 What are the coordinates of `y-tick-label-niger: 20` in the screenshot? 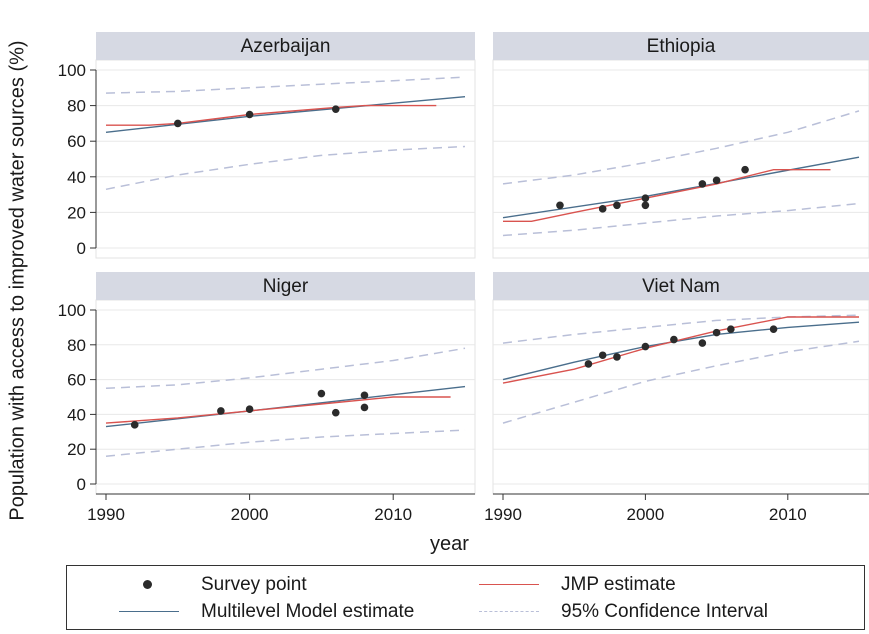 It's located at (76, 449).